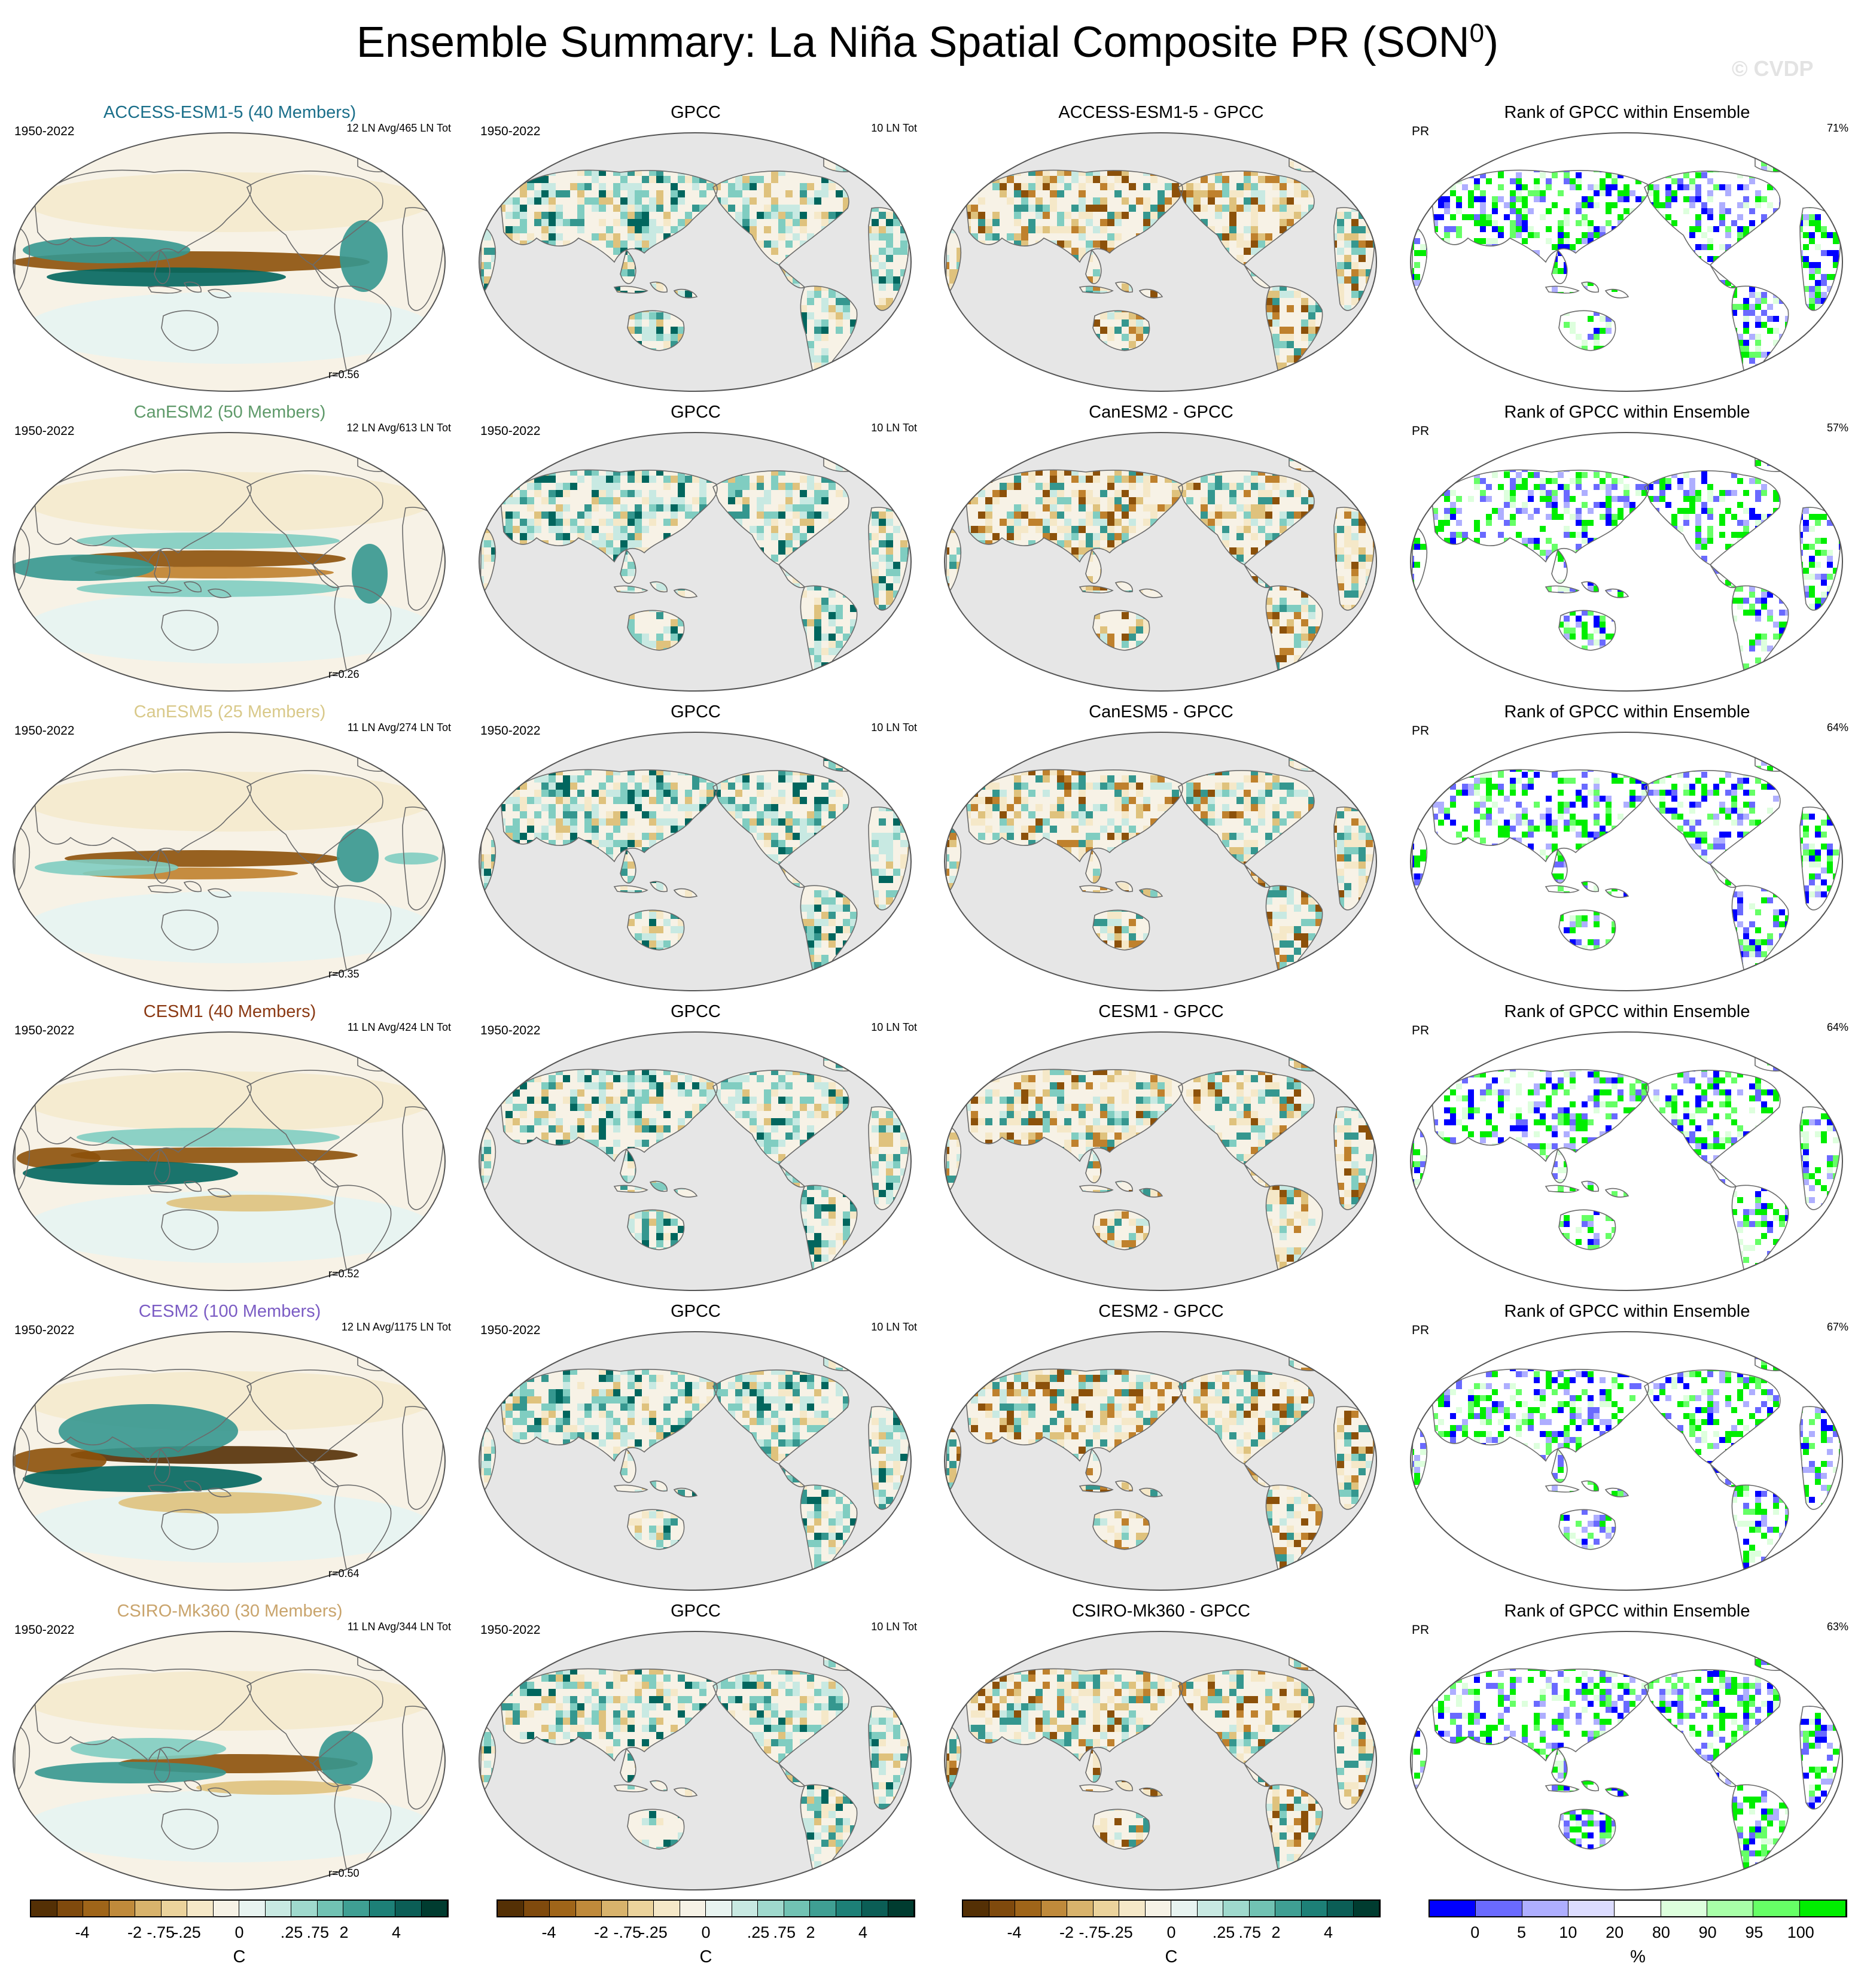 The image size is (1855, 1988). What do you see at coordinates (1837, 428) in the screenshot?
I see `rank-percent-label: 57%` at bounding box center [1837, 428].